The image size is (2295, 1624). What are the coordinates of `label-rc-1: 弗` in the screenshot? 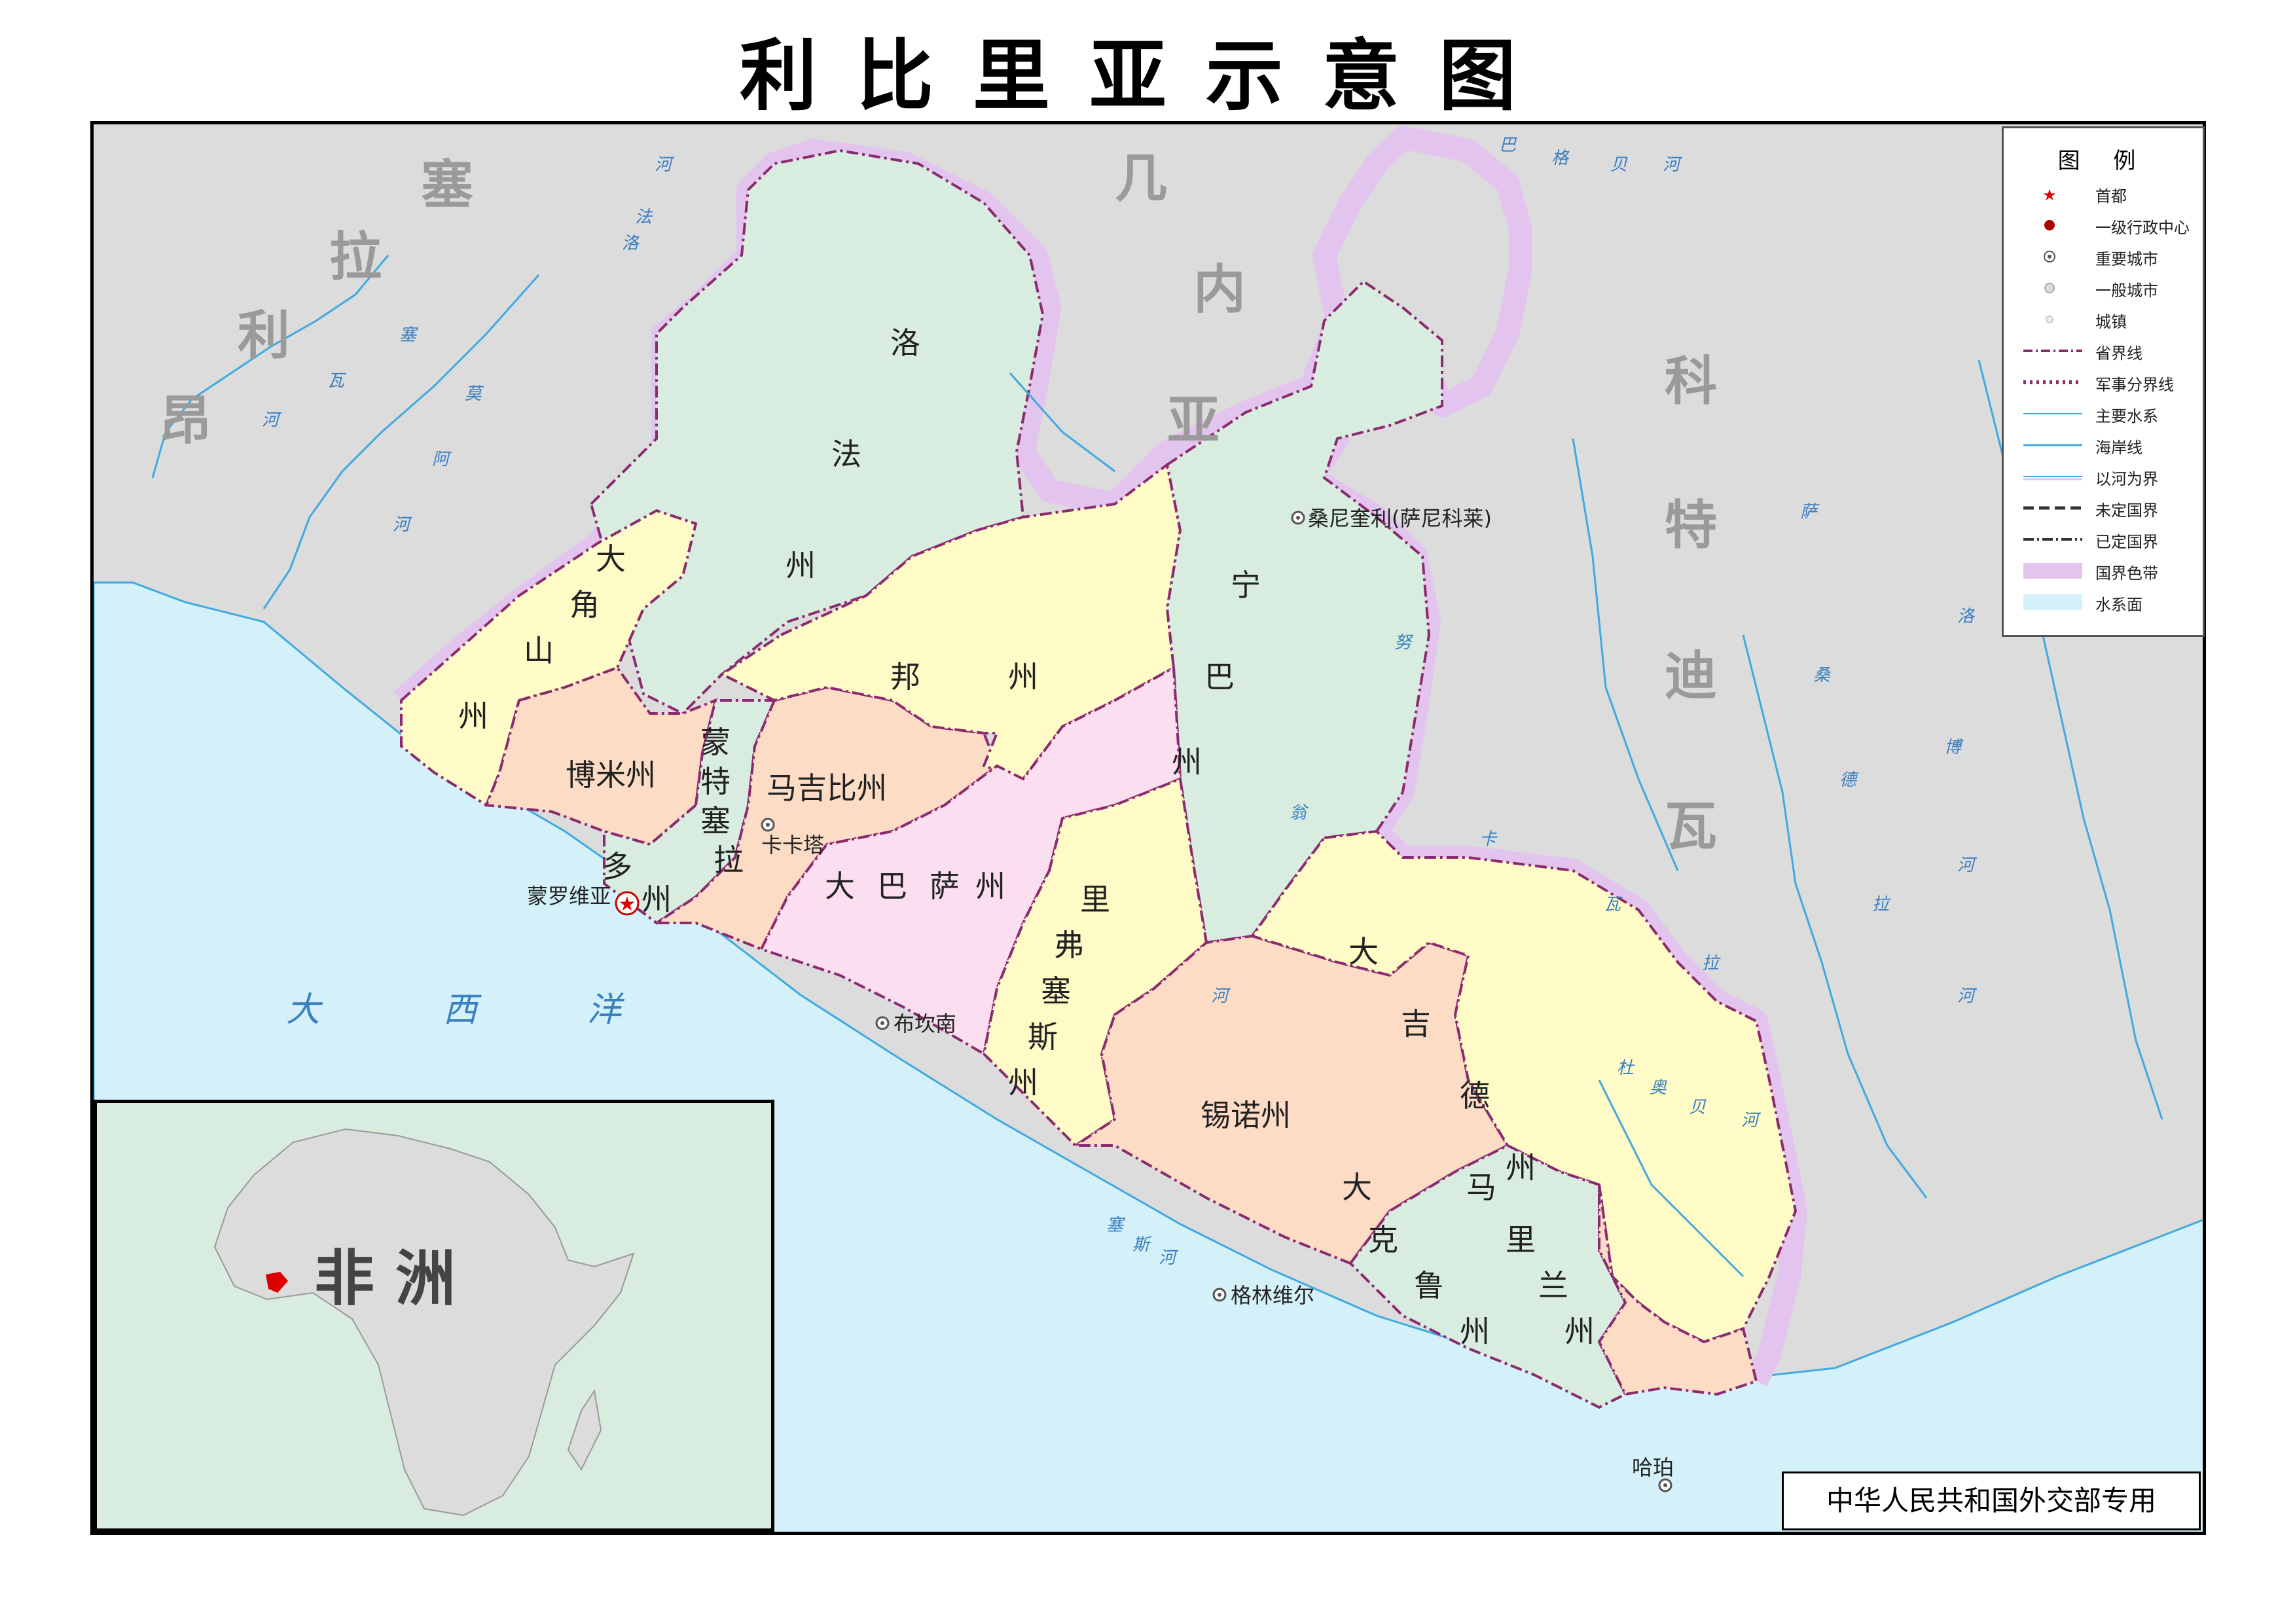 It's located at (1069, 945).